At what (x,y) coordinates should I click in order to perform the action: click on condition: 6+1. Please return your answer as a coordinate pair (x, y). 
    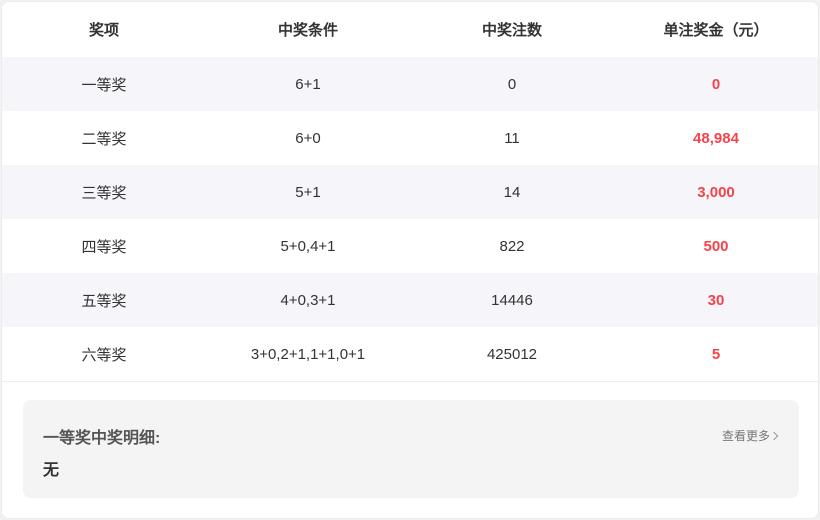
    Looking at the image, I should click on (308, 84).